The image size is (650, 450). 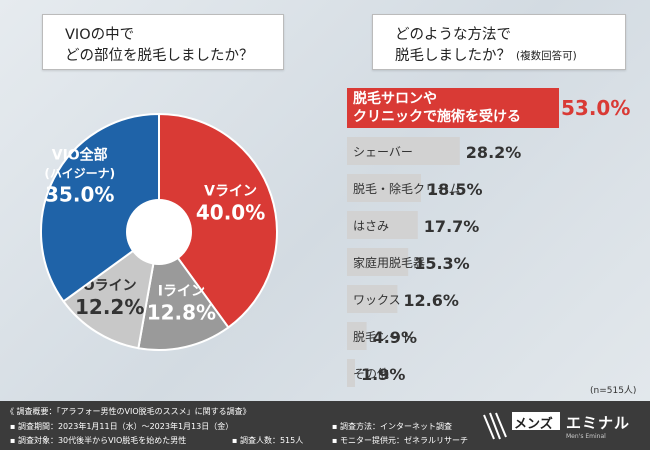 I want to click on brand-box-text: メンズ, so click(x=533, y=424).